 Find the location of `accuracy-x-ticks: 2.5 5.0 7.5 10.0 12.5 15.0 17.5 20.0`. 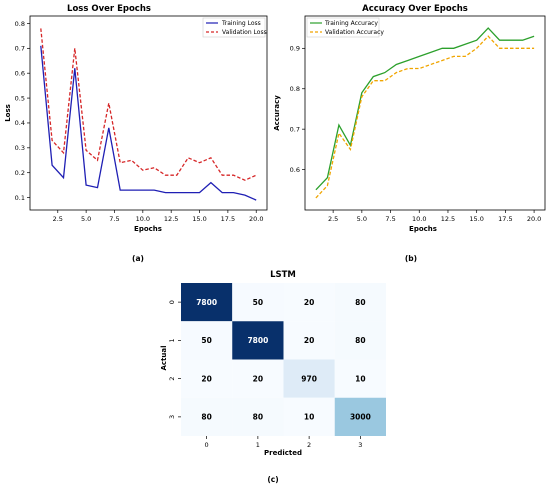

accuracy-x-ticks: 2.5 5.0 7.5 10.0 12.5 15.0 17.5 20.0 is located at coordinates (434, 216).